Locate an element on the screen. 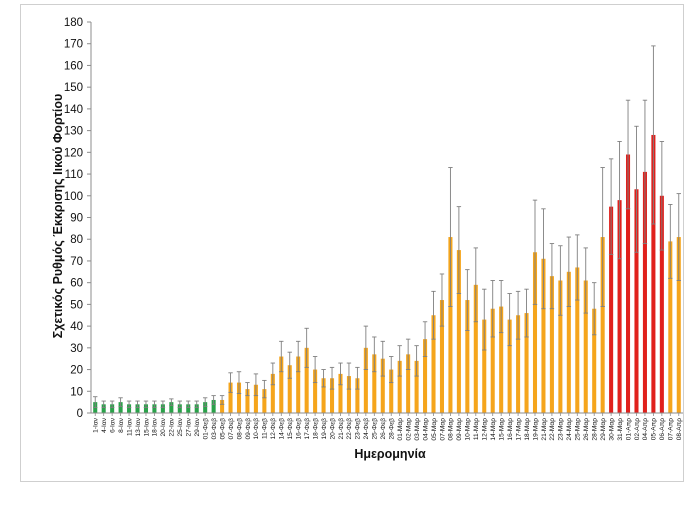 Image resolution: width=700 pixels, height=506 pixels. x-tick-label: 11-Φεβ is located at coordinates (265, 428).